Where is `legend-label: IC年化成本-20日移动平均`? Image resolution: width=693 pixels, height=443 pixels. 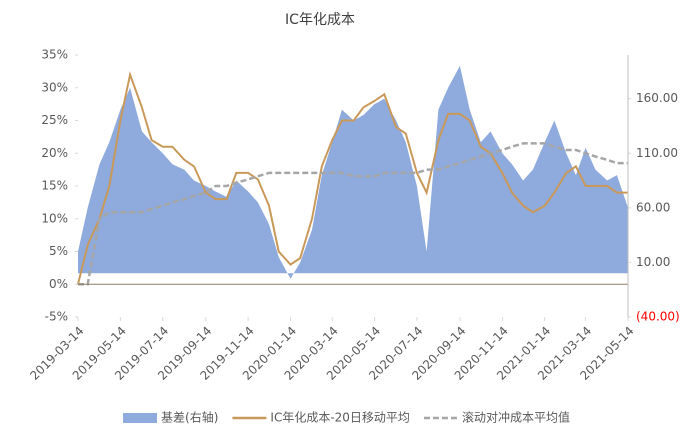
legend-label: IC年化成本-20日移动平均 is located at coordinates (340, 418).